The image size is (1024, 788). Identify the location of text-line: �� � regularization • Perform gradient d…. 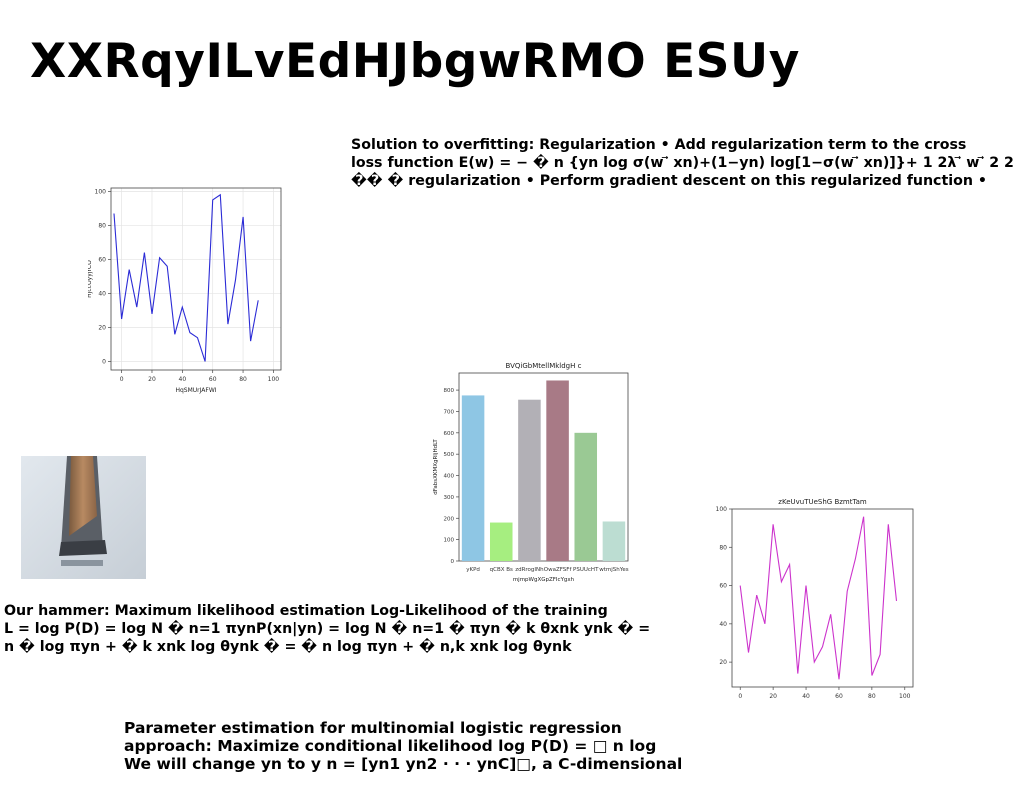
(669, 181).